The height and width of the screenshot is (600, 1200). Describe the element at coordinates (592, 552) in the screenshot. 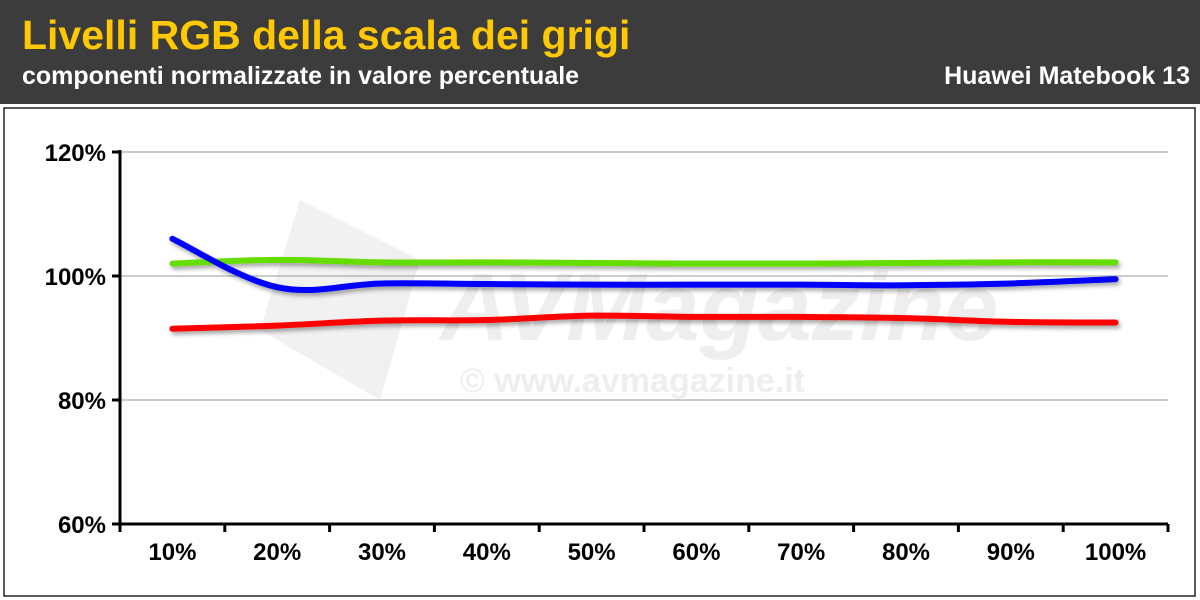

I see `x-tick-label: 50%` at that location.